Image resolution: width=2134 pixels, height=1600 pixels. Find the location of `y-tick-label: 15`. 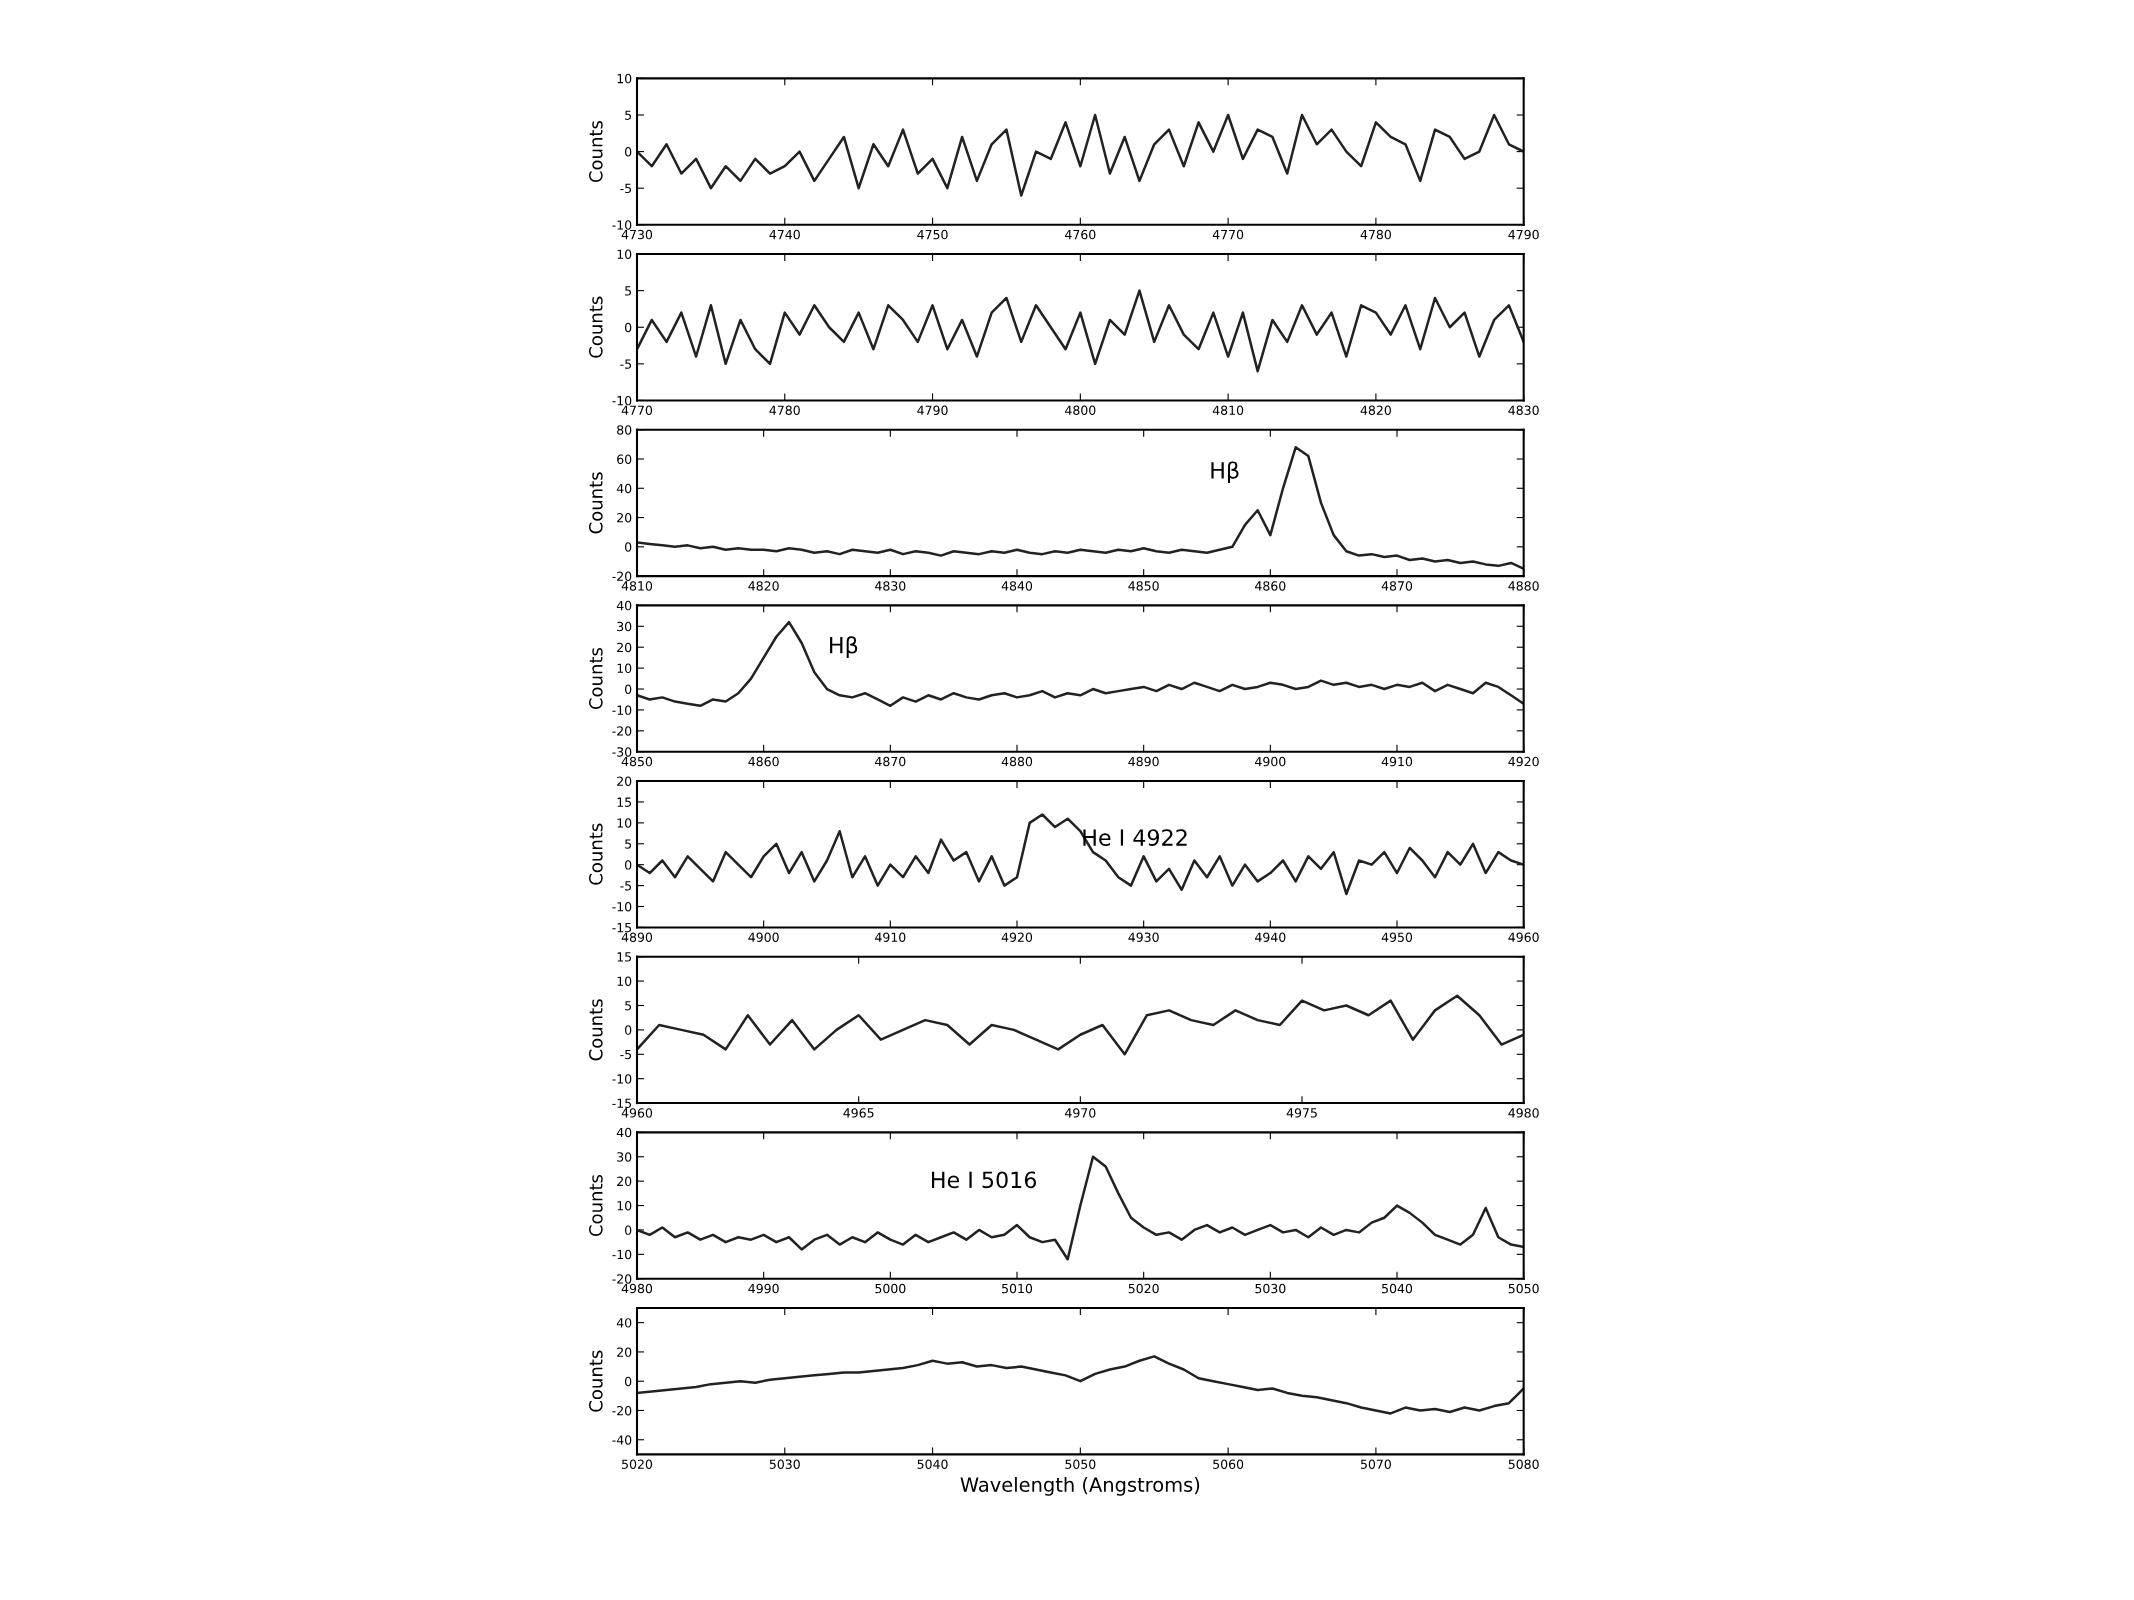

y-tick-label: 15 is located at coordinates (624, 957).